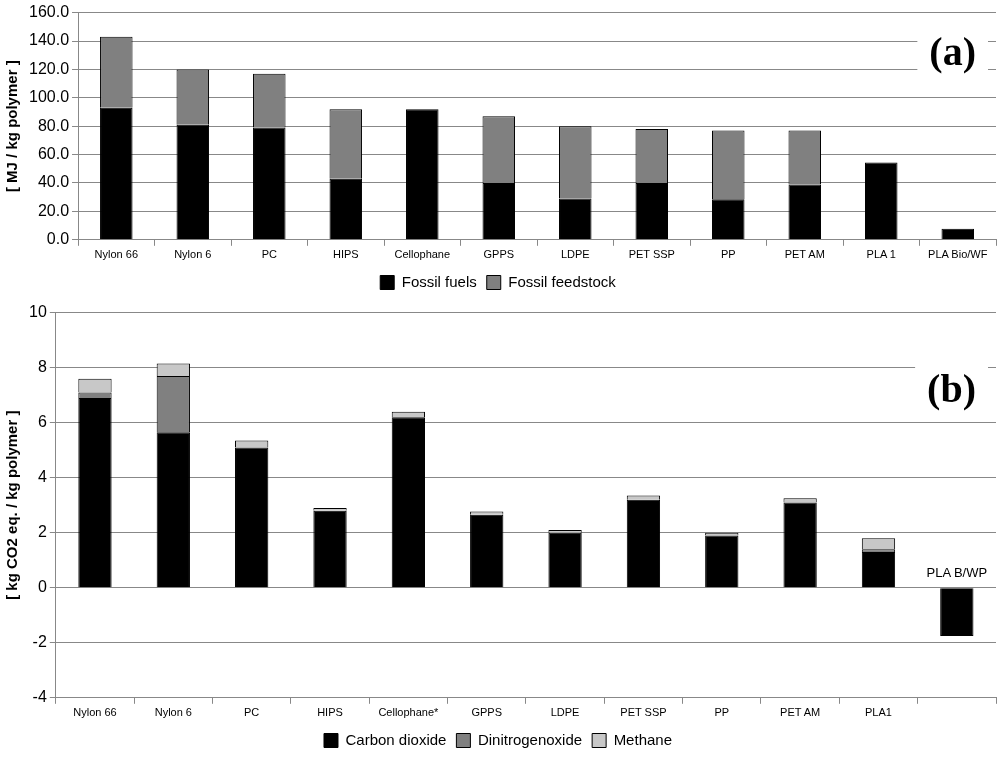 The image size is (1006, 758). I want to click on x-tick-label: Cellophane*, so click(409, 712).